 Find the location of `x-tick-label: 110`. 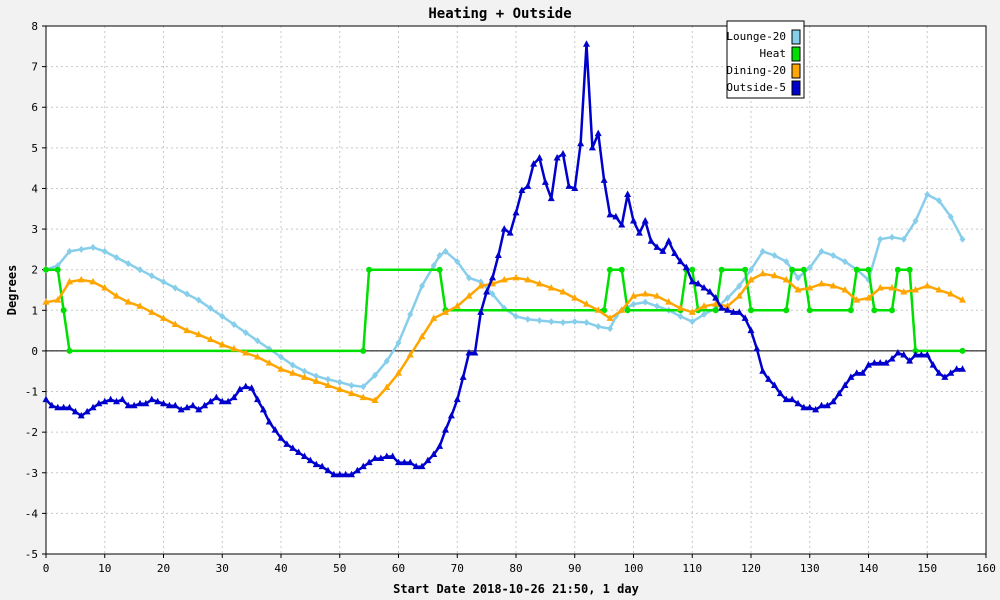

x-tick-label: 110 is located at coordinates (692, 568).